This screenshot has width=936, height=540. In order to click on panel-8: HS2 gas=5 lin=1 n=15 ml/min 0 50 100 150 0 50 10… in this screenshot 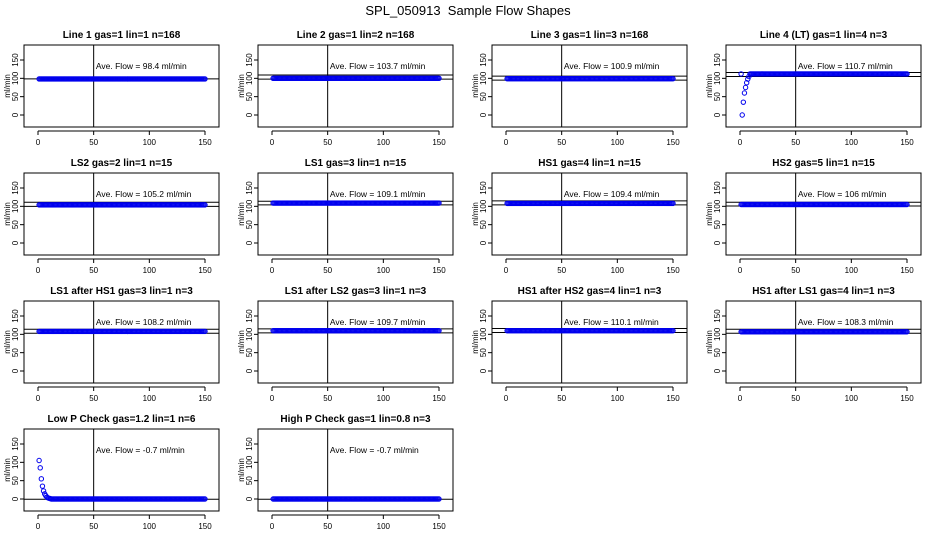, I will do `click(813, 216)`.